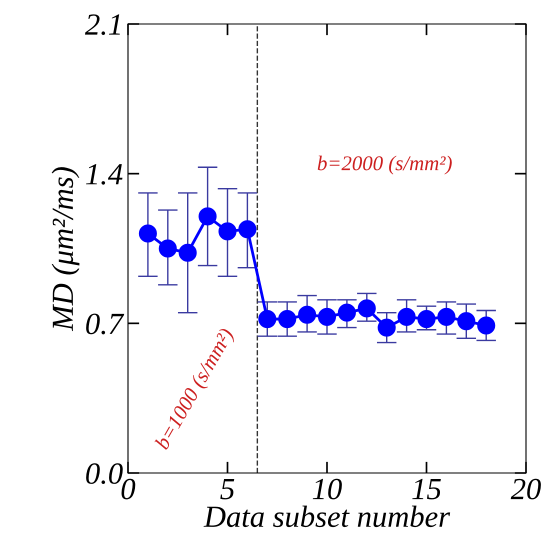  Describe the element at coordinates (327, 489) in the screenshot. I see `x-tick-label: 10` at that location.